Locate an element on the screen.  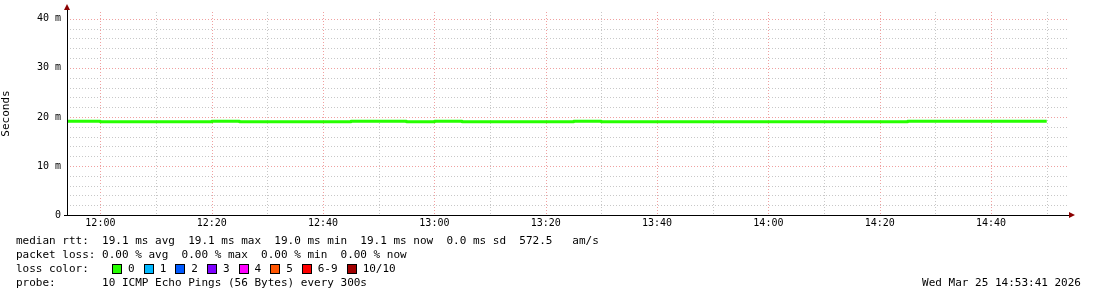
y-tick-label: 10 m is located at coordinates (48, 165).